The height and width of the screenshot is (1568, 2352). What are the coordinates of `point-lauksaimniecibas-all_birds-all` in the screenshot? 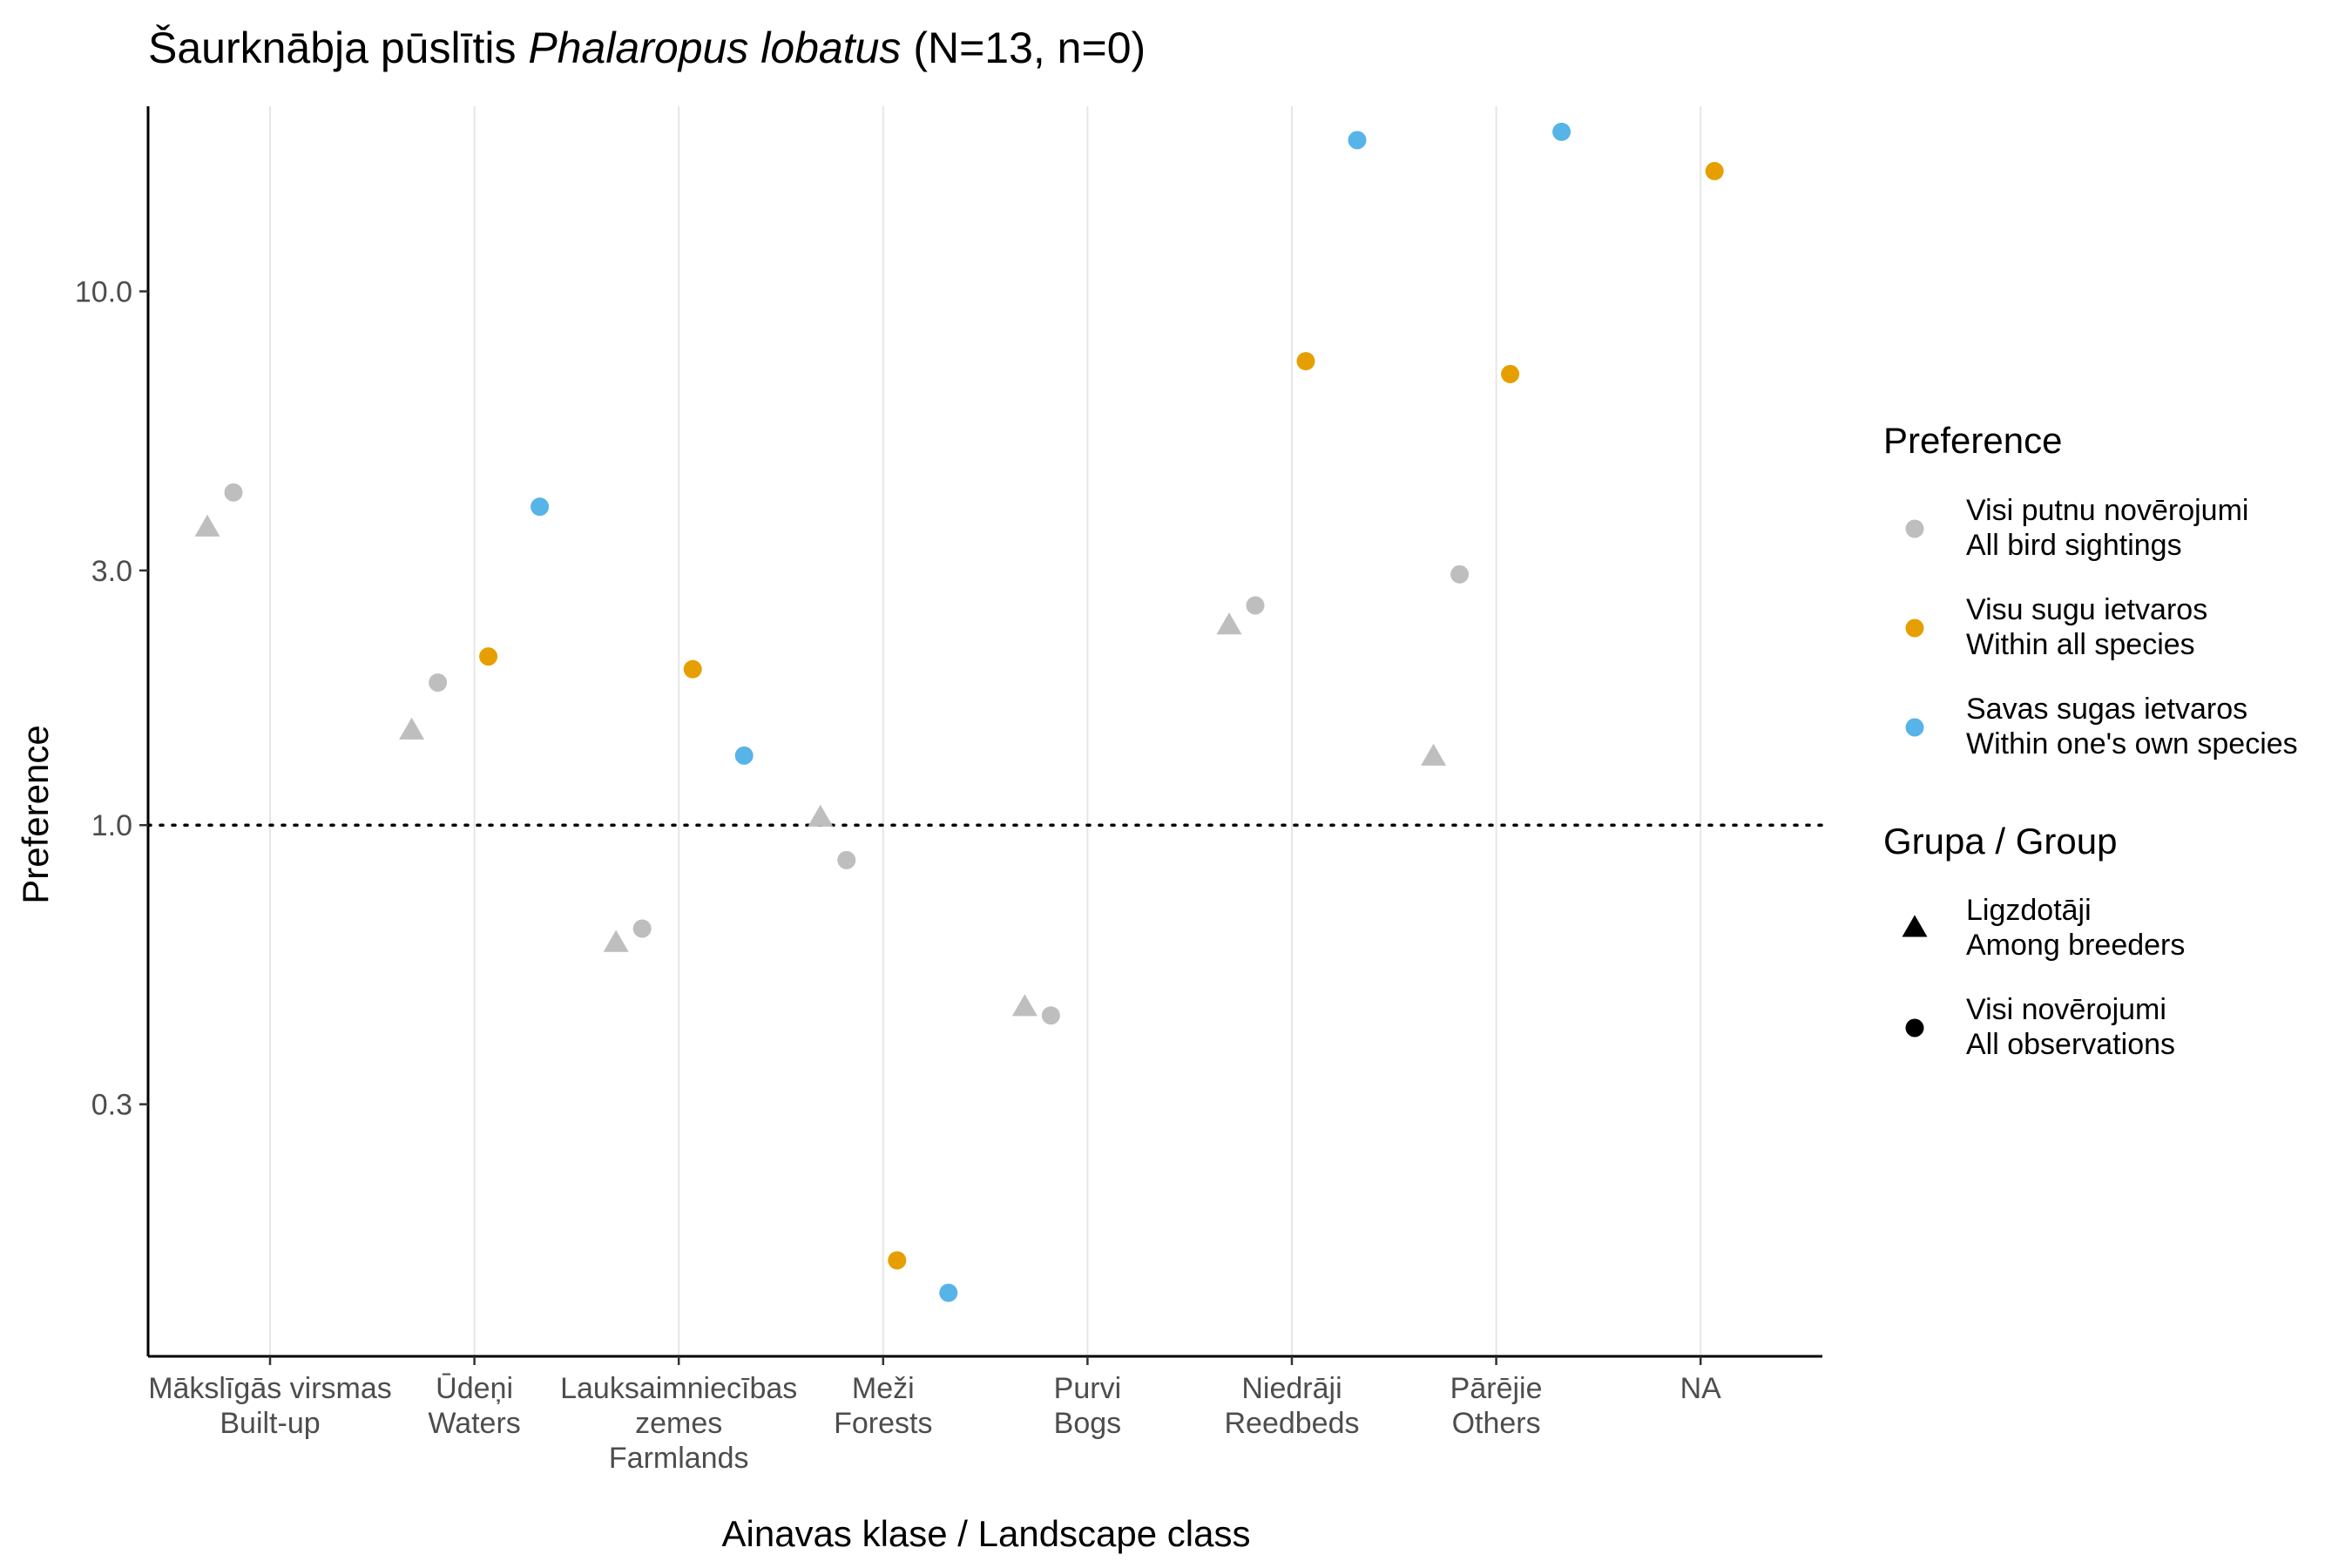 It's located at (642, 928).